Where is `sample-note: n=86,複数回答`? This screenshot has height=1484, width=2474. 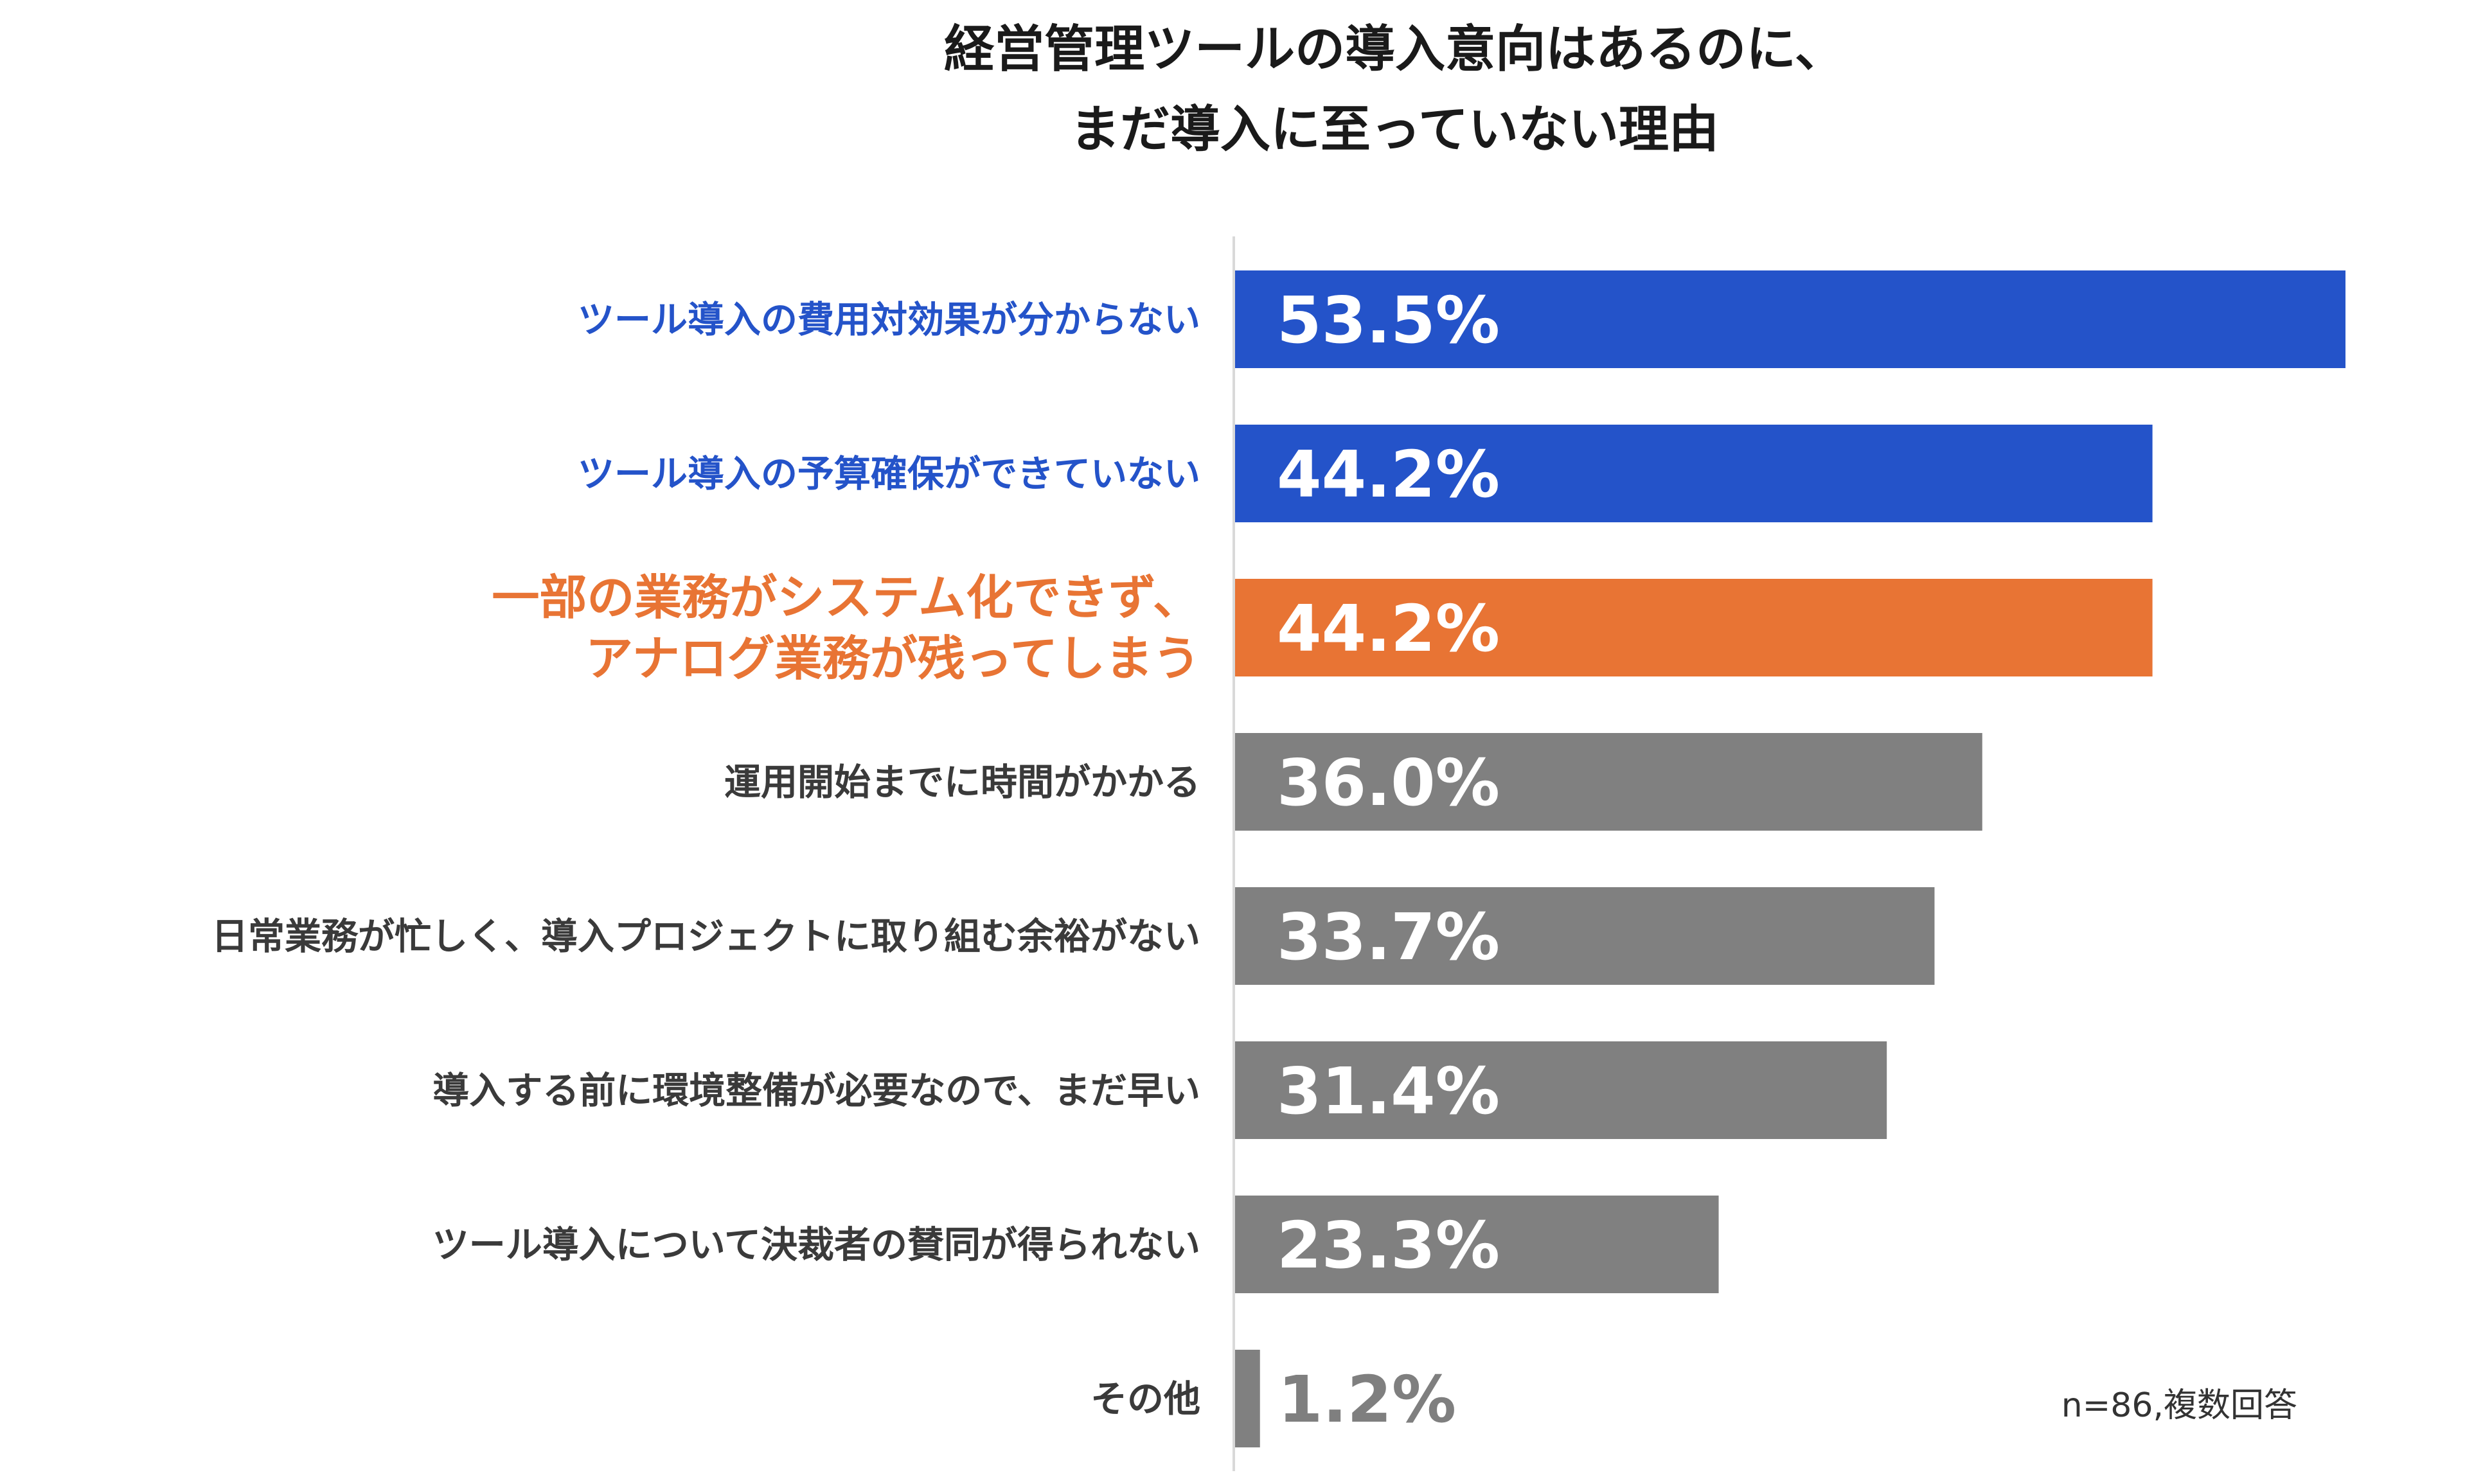
sample-note: n=86,複数回答 is located at coordinates (2179, 1405).